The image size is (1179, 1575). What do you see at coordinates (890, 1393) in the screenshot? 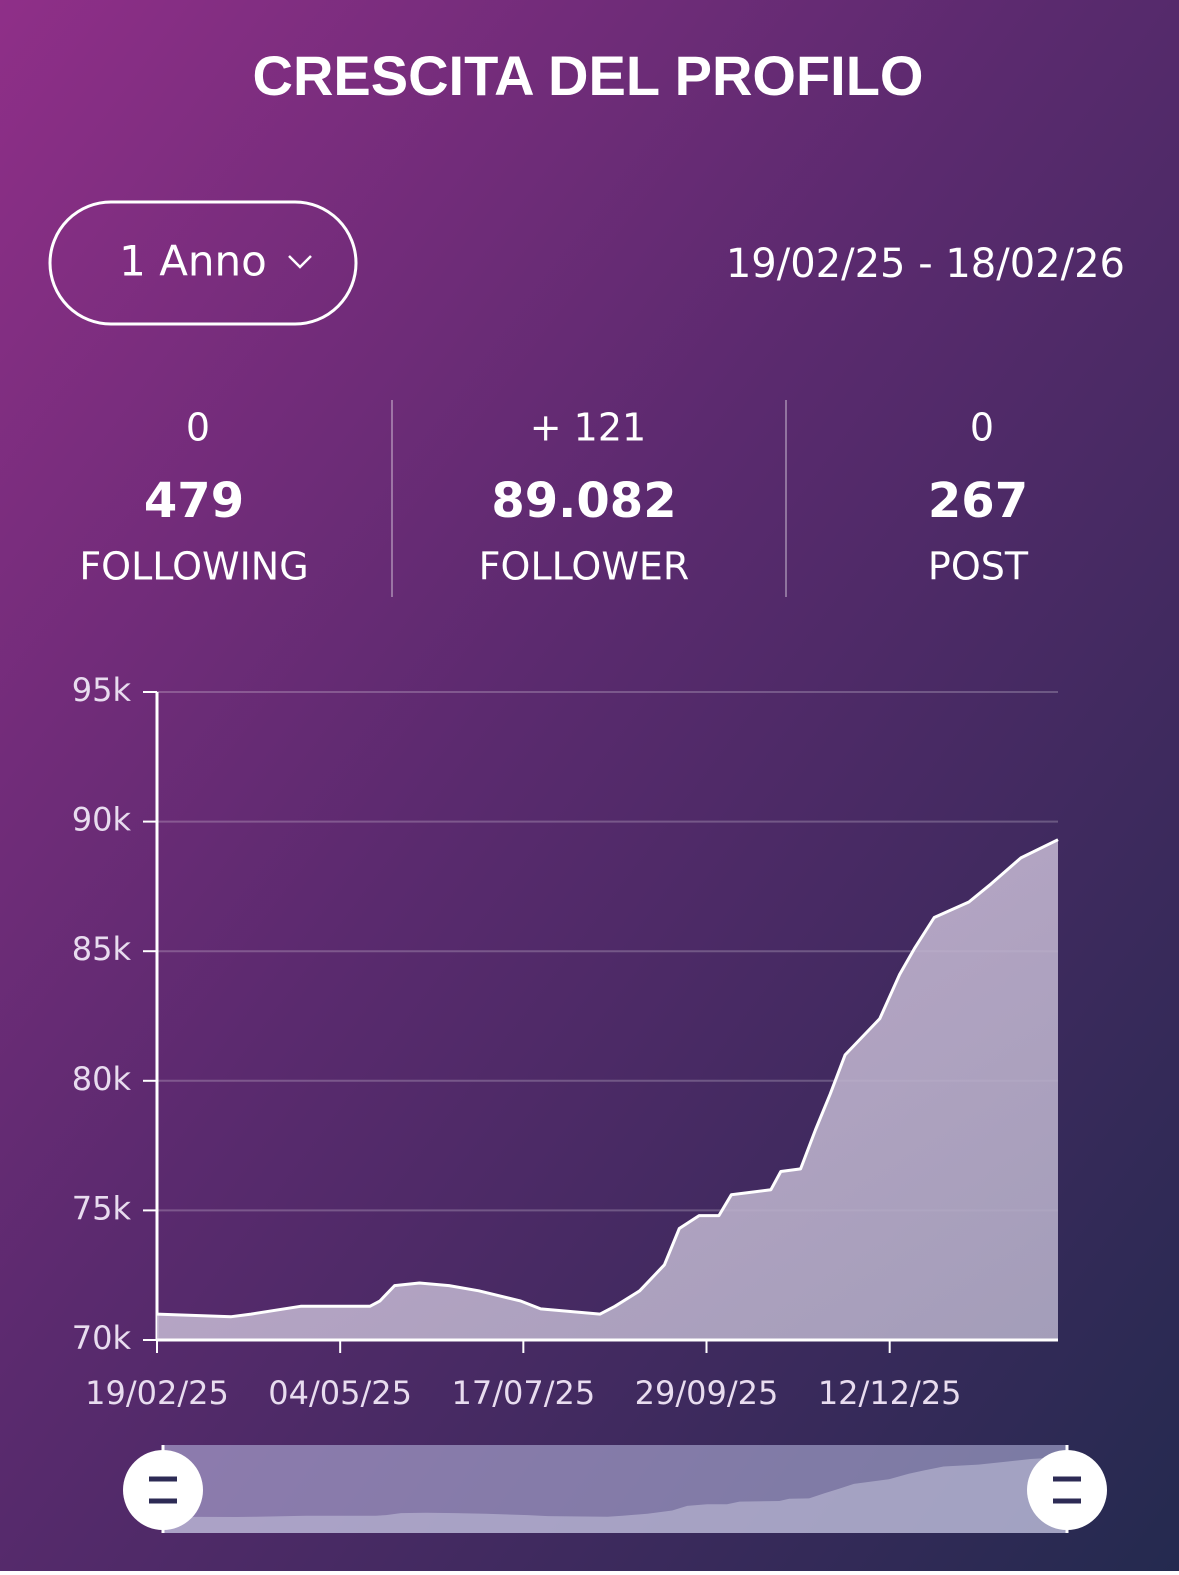
I see `x-tick-label: 12/12/25` at bounding box center [890, 1393].